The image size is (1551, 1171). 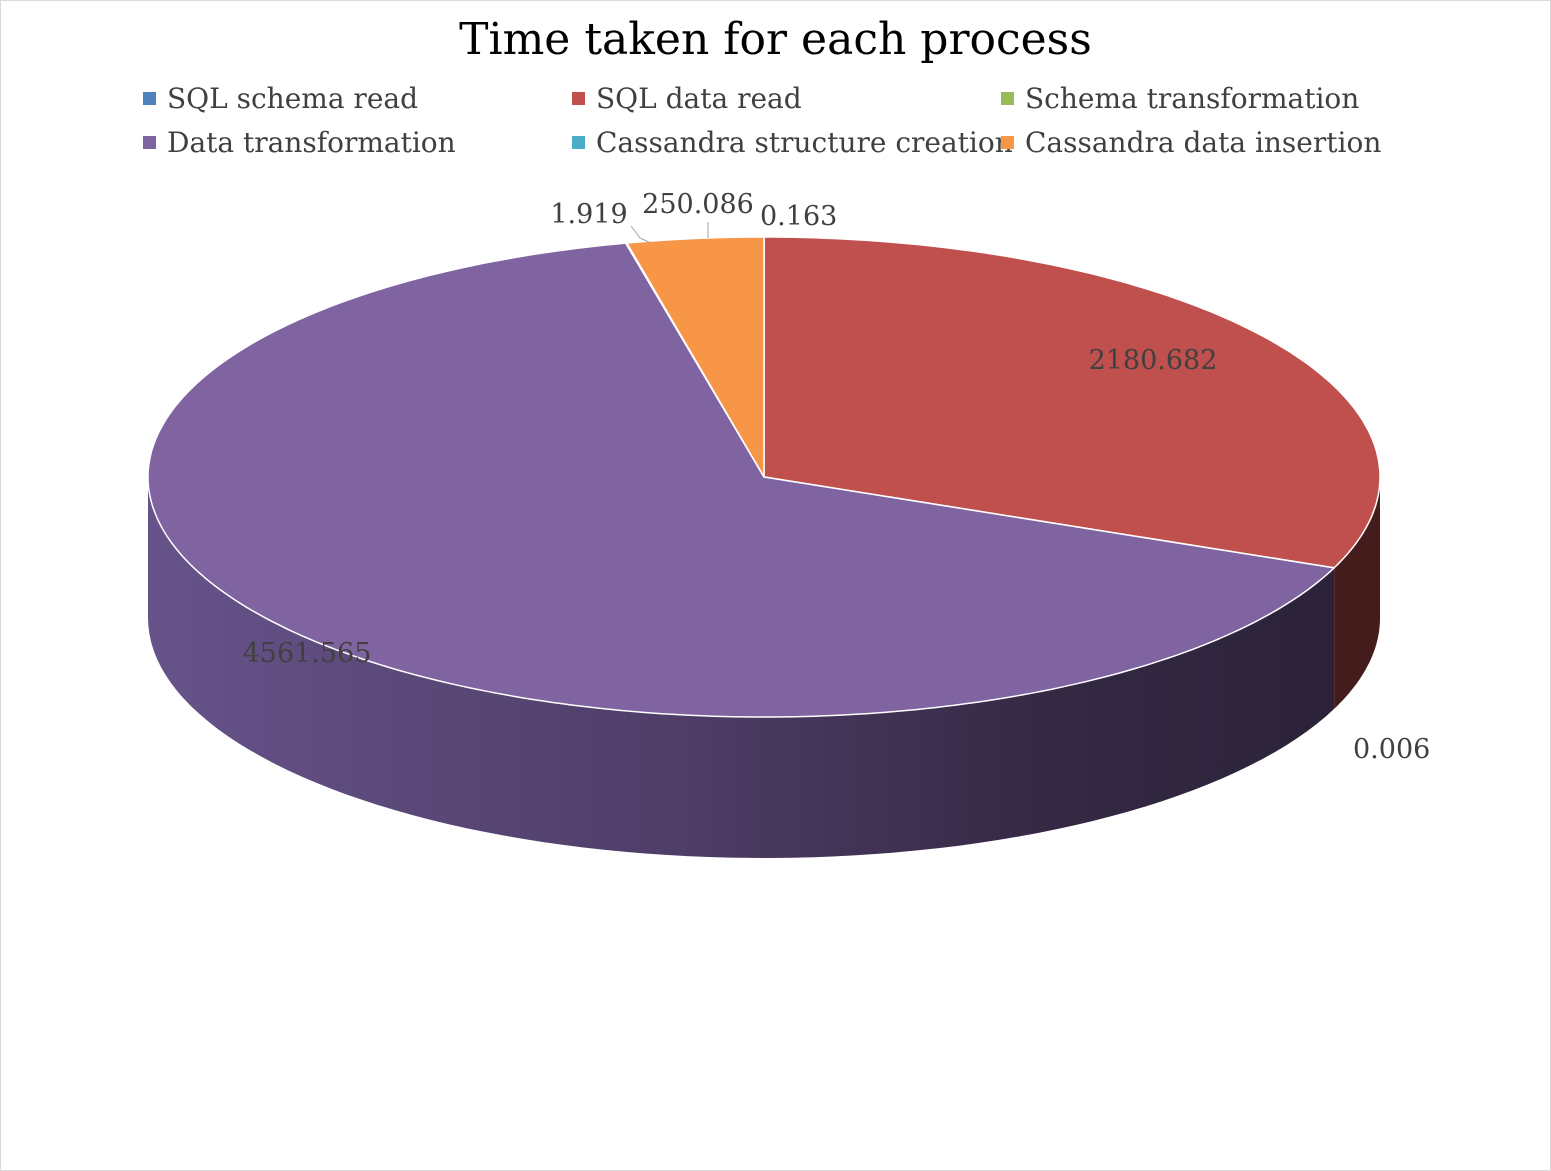 What do you see at coordinates (695, 357) in the screenshot?
I see `slice-cassandra-data-insertion` at bounding box center [695, 357].